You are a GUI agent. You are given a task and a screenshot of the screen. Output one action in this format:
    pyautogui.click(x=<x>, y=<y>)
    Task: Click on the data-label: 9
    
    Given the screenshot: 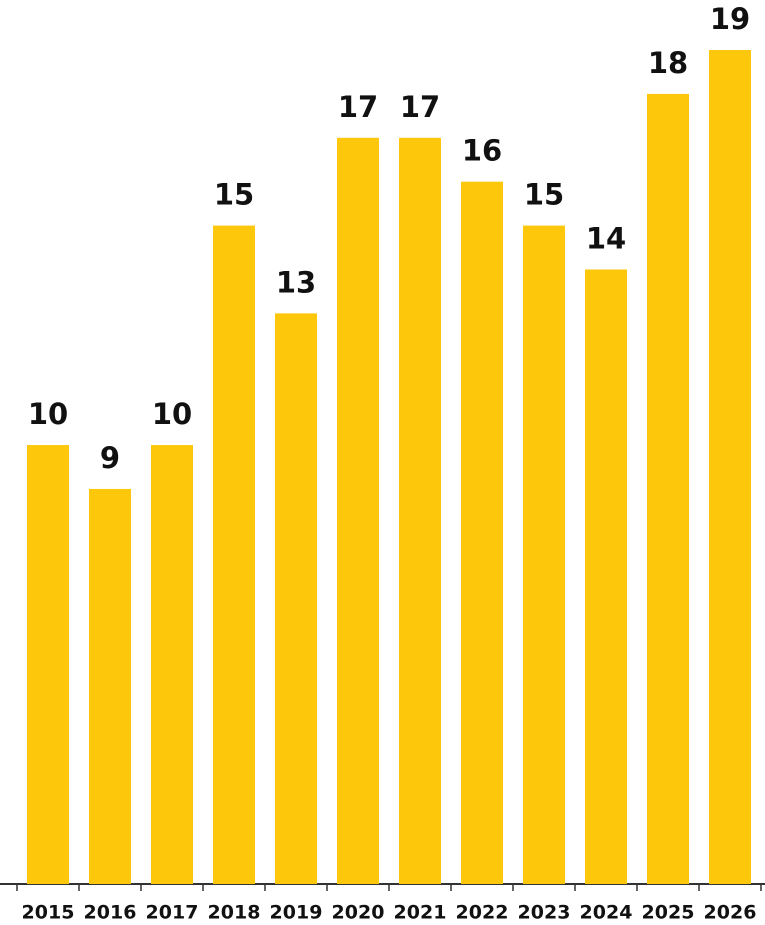 What is the action you would take?
    pyautogui.click(x=110, y=458)
    